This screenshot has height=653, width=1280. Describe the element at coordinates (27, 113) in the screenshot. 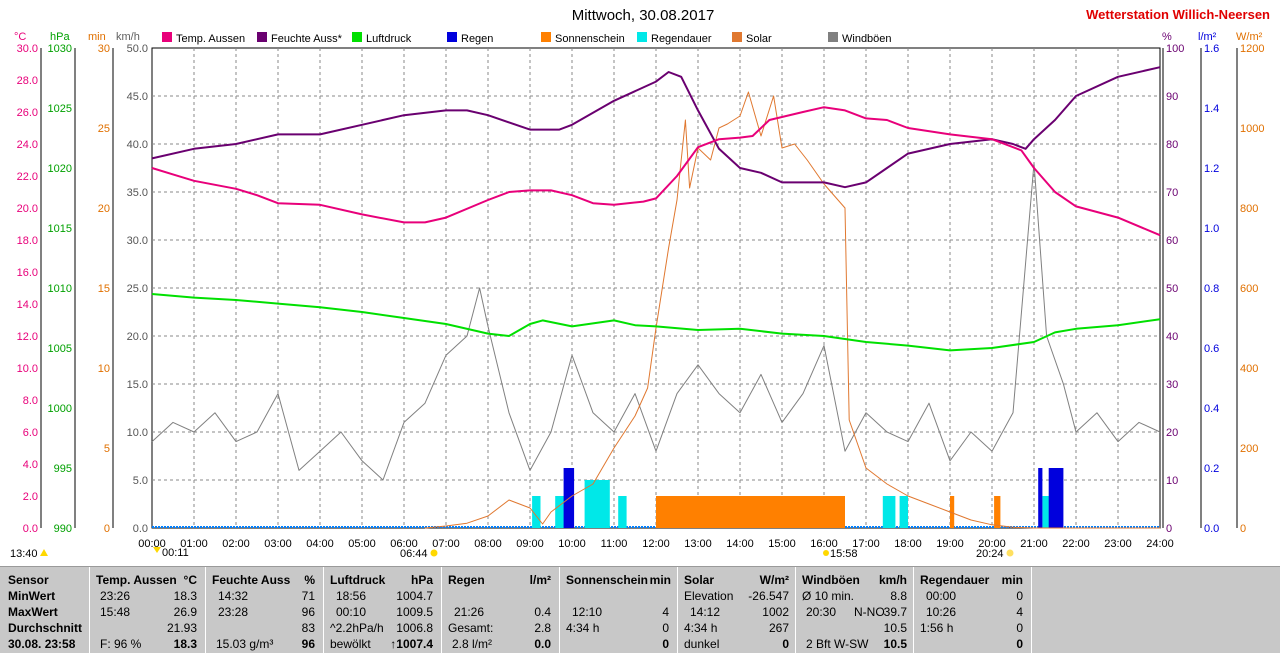

I see `temp-tick-label: 26.0` at that location.